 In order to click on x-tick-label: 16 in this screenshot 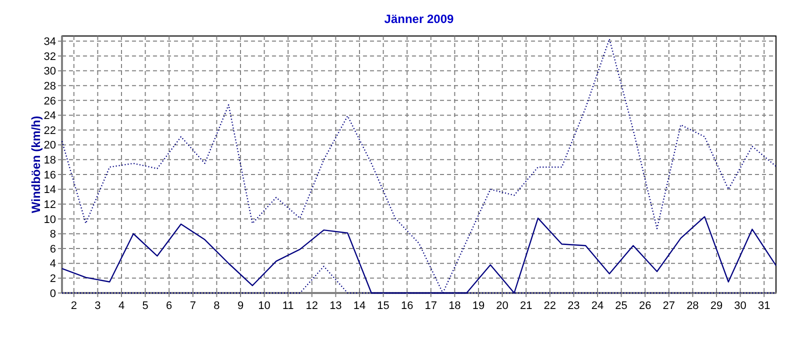, I will do `click(407, 306)`.